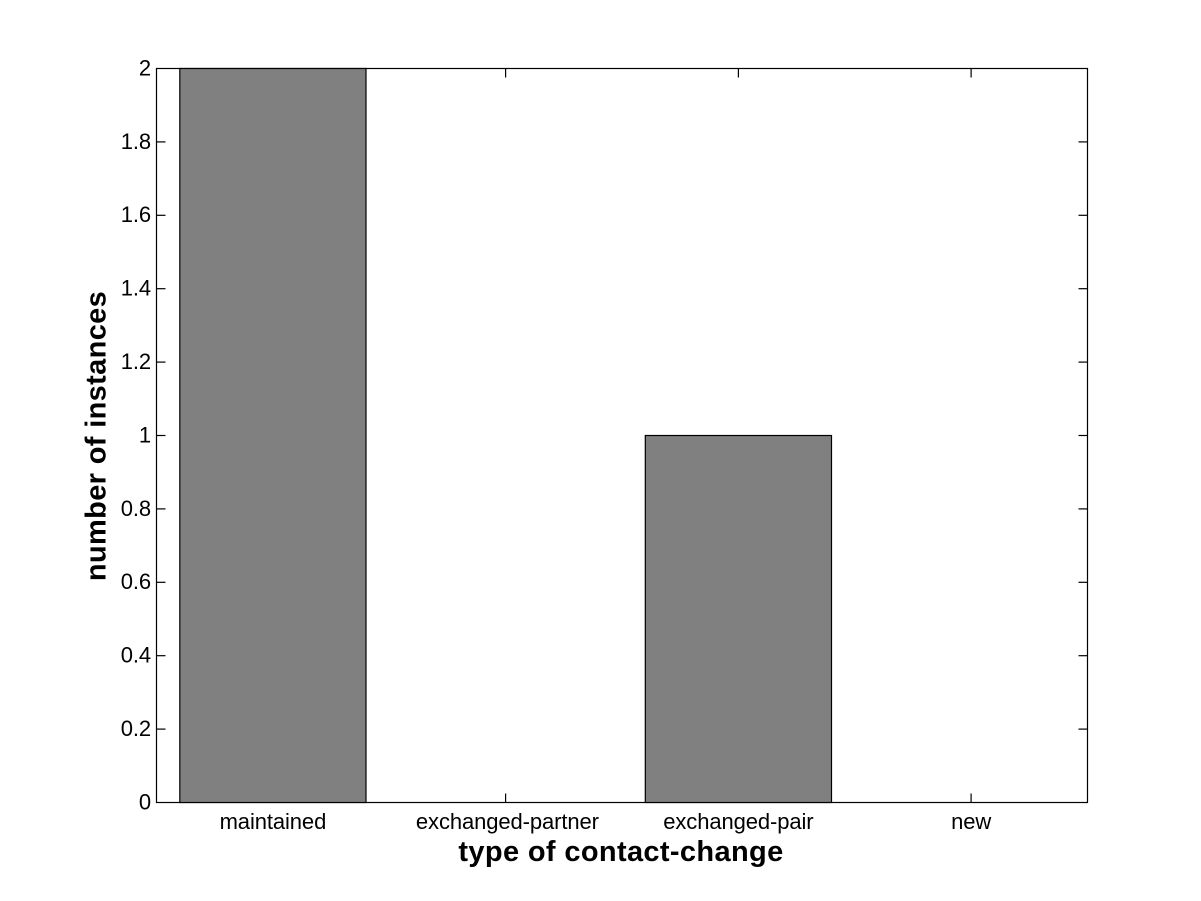 Image resolution: width=1201 pixels, height=901 pixels. Describe the element at coordinates (97, 436) in the screenshot. I see `svg-text: number of instances` at that location.